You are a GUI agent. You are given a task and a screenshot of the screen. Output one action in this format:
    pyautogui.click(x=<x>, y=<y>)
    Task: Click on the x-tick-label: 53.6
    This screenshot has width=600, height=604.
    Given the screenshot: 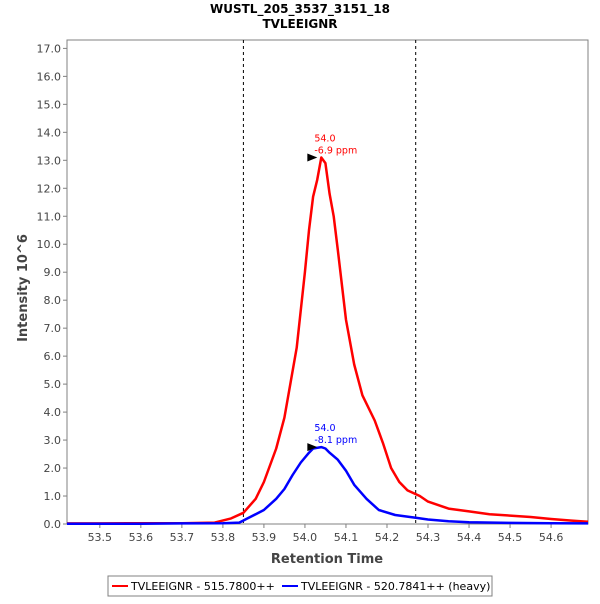 What is the action you would take?
    pyautogui.click(x=141, y=537)
    